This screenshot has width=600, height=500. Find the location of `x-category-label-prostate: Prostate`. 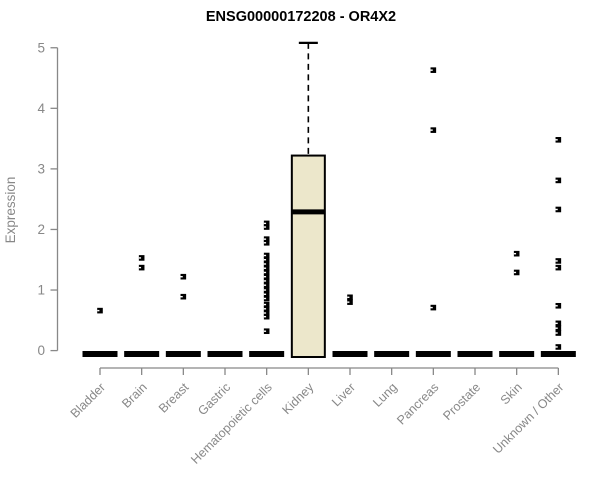

x-category-label-prostate: Prostate is located at coordinates (461, 401).